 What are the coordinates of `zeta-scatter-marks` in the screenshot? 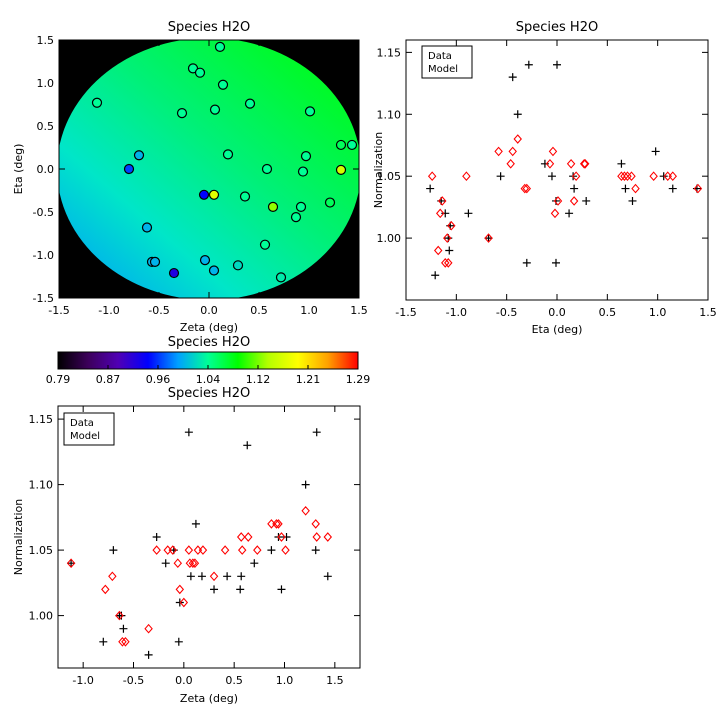 It's located at (199, 543).